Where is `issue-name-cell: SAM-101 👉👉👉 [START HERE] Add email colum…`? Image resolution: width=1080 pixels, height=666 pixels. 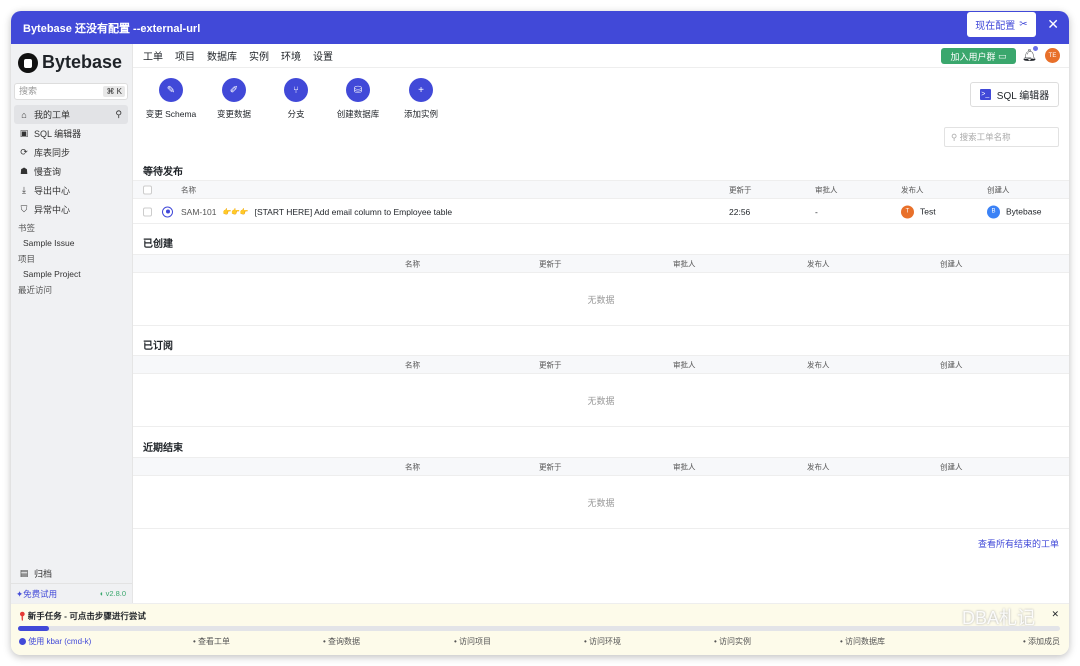 issue-name-cell: SAM-101 👉👉👉 [START HERE] Add email colum… is located at coordinates (451, 212).